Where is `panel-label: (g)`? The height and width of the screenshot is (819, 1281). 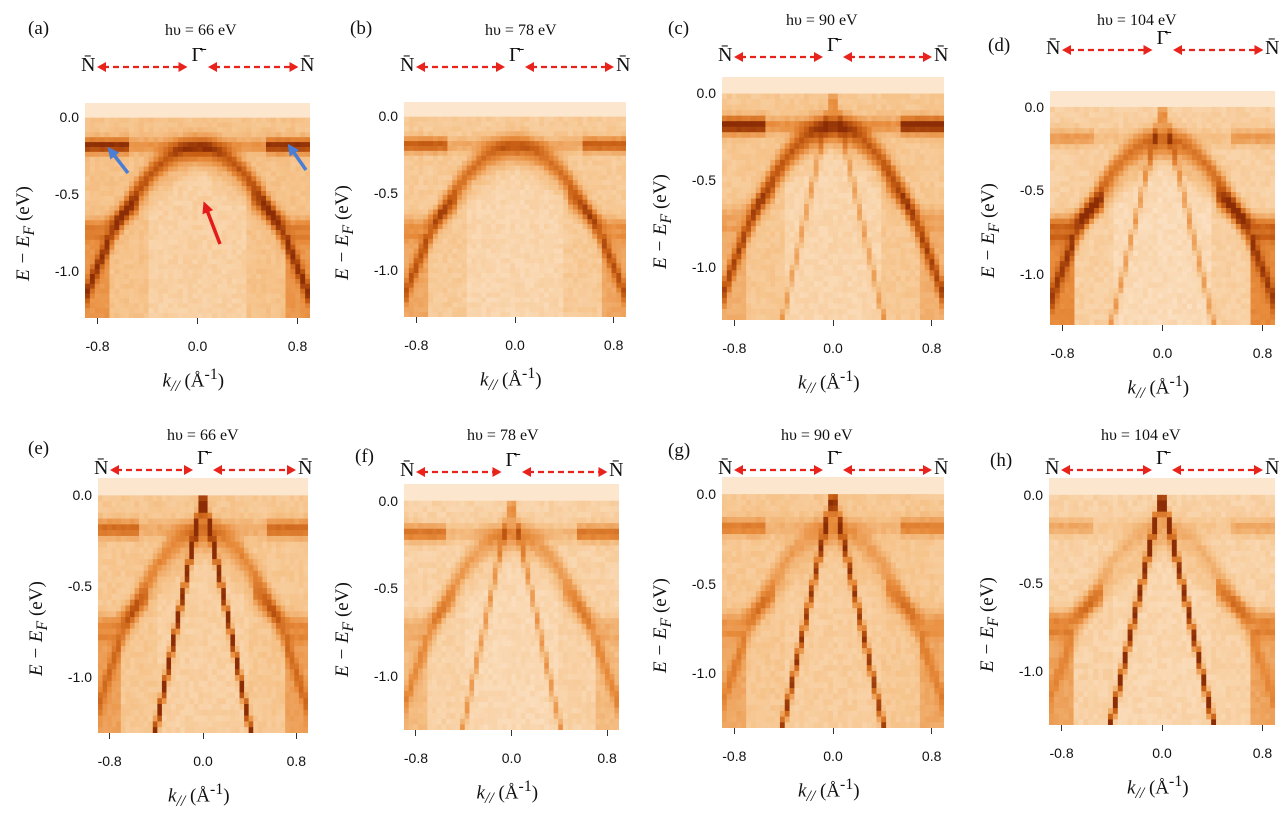 panel-label: (g) is located at coordinates (679, 450).